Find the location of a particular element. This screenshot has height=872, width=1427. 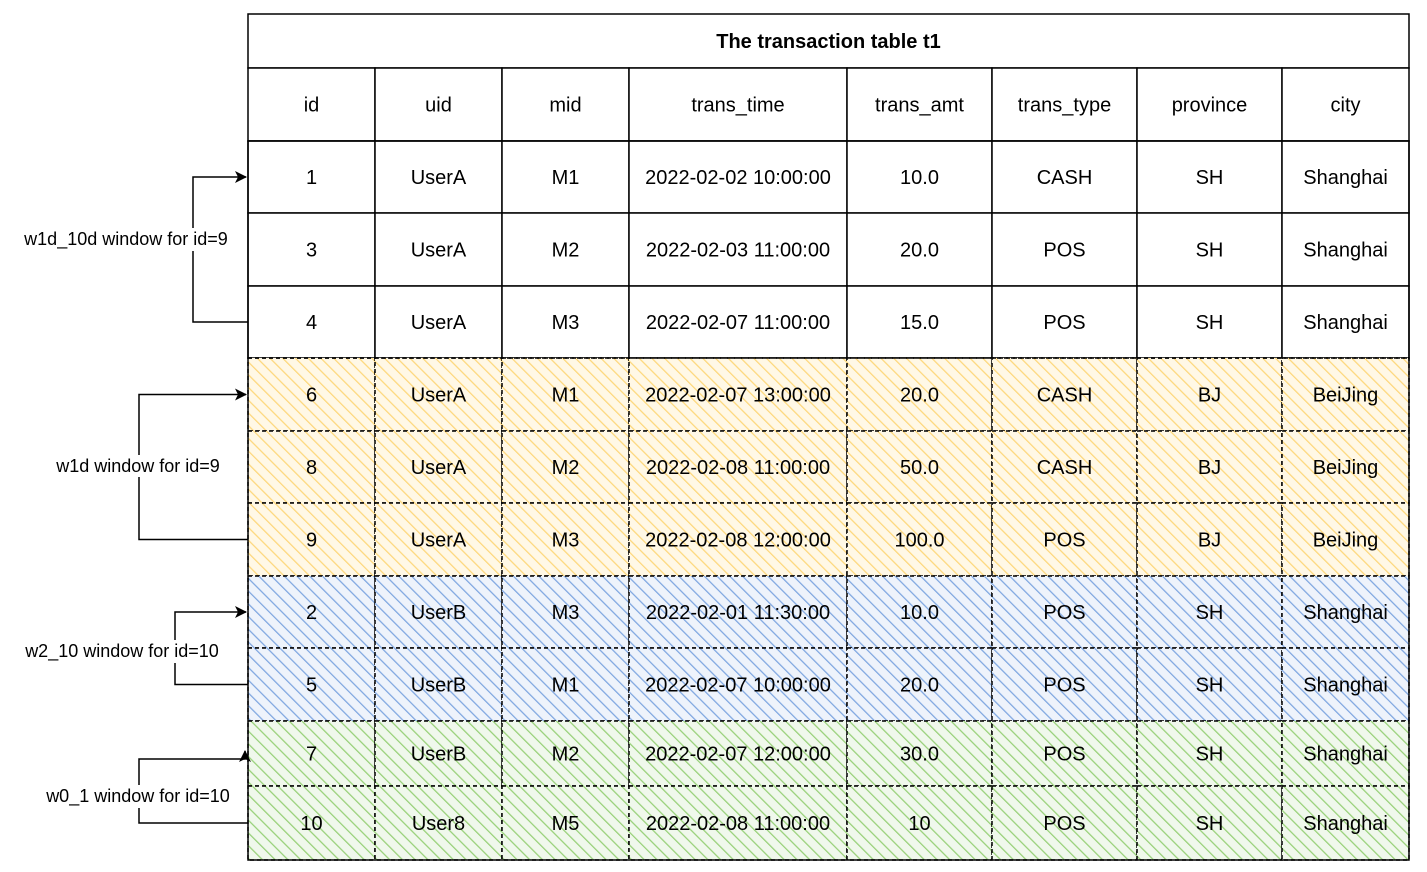

column-header-trans-type: trans_type is located at coordinates (1064, 106).